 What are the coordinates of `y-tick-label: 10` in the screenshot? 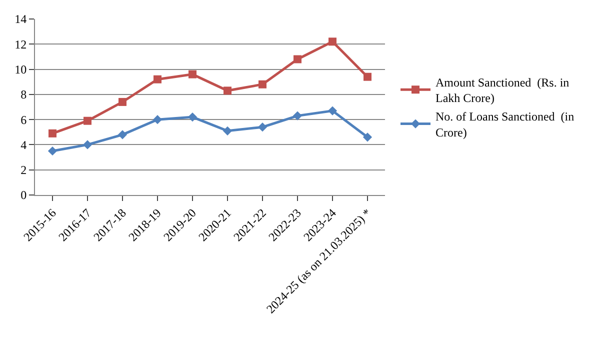 It's located at (20, 69).